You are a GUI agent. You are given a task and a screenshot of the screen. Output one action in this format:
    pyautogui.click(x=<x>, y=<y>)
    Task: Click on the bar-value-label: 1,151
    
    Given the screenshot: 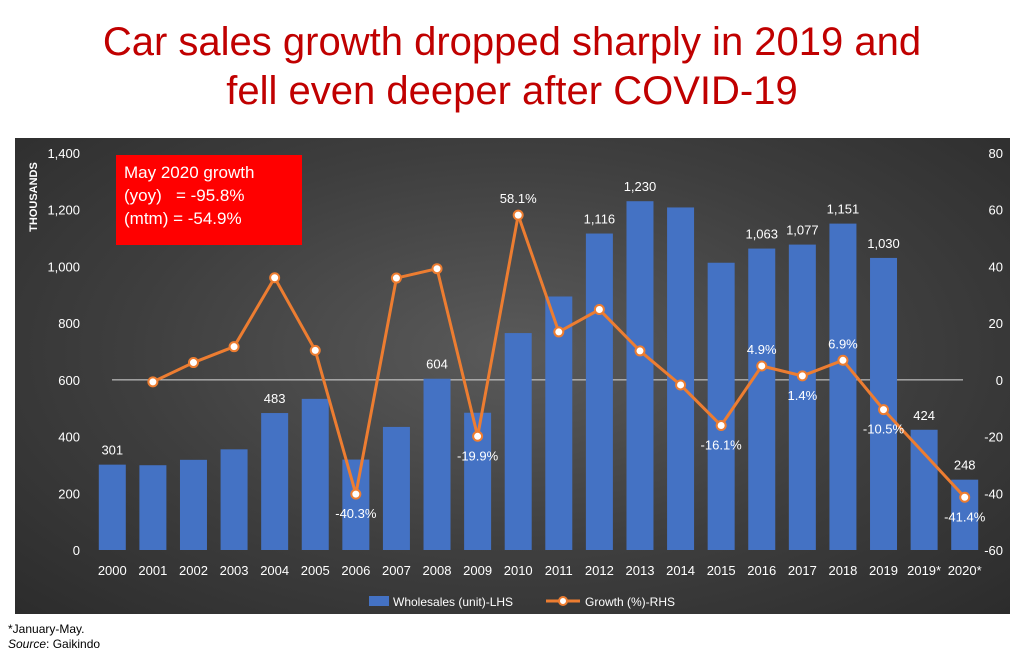 What is the action you would take?
    pyautogui.click(x=843, y=209)
    